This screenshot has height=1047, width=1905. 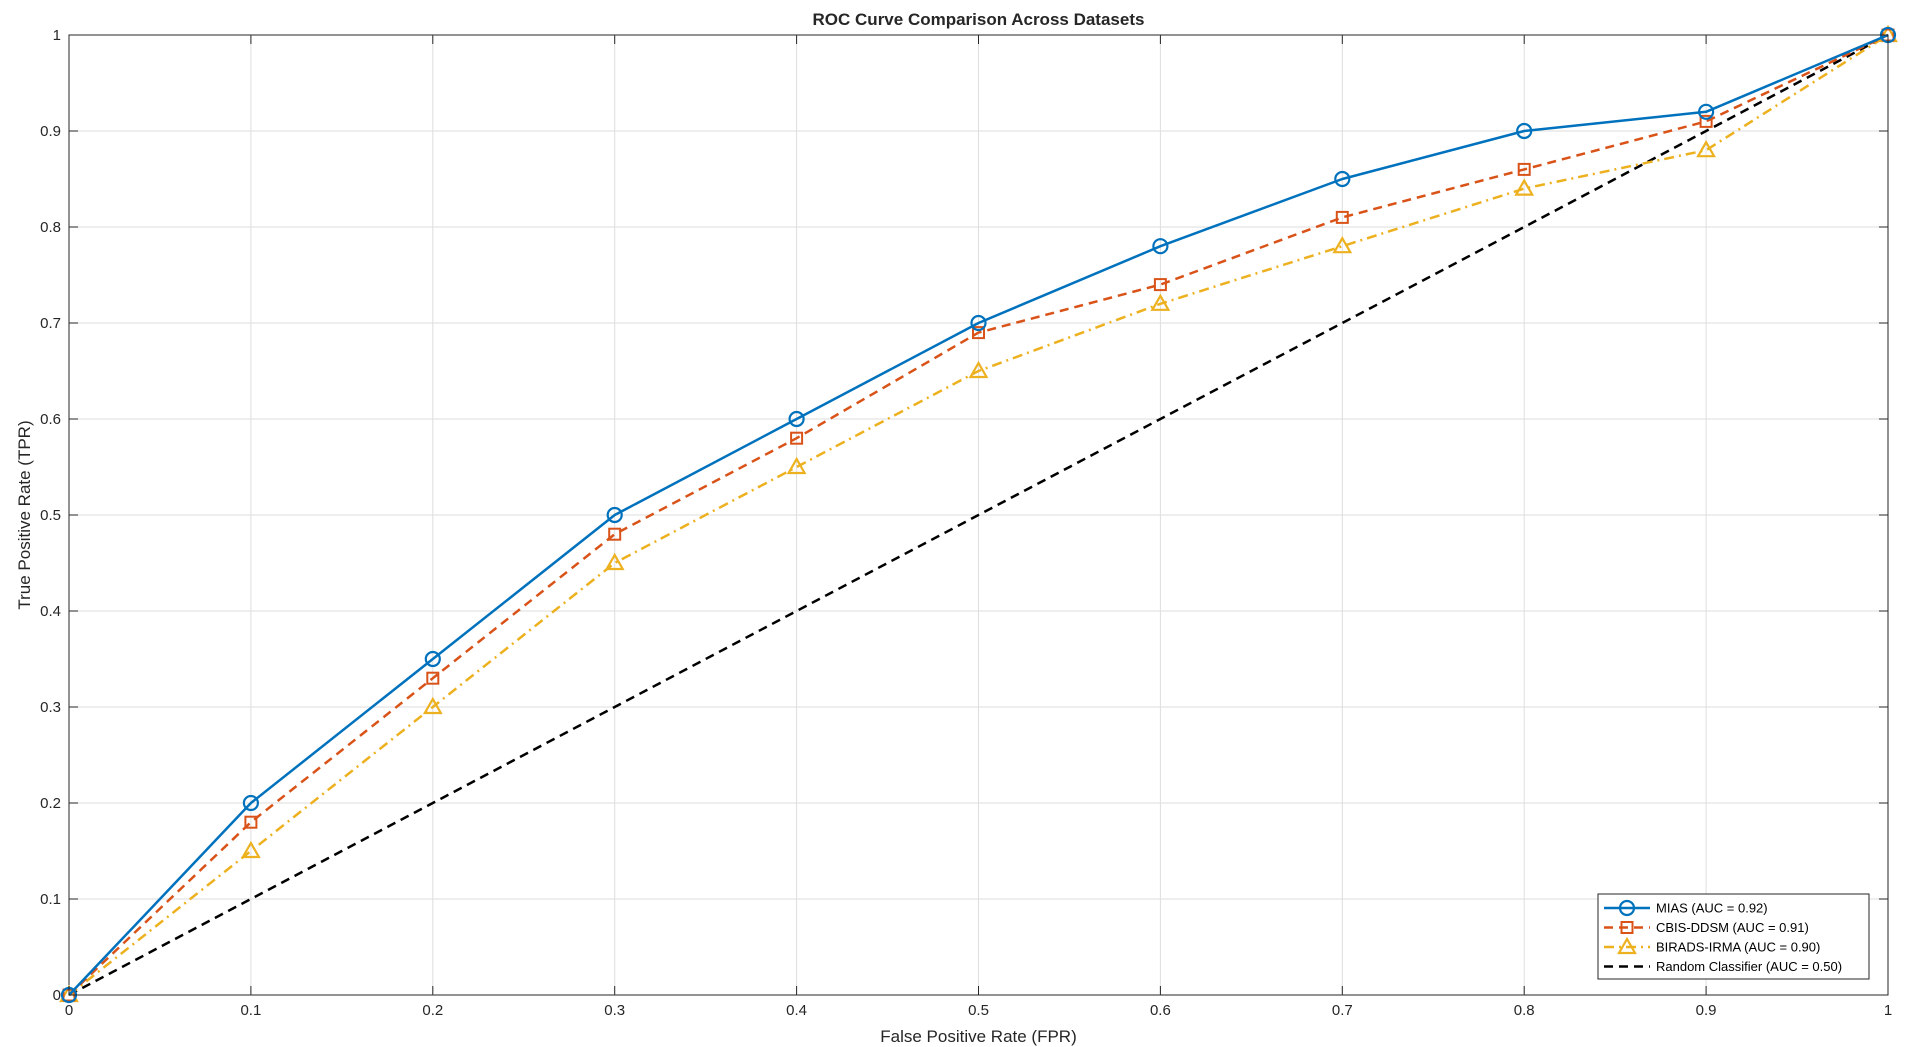 I want to click on y-tick-label: 0.8, so click(x=50, y=227).